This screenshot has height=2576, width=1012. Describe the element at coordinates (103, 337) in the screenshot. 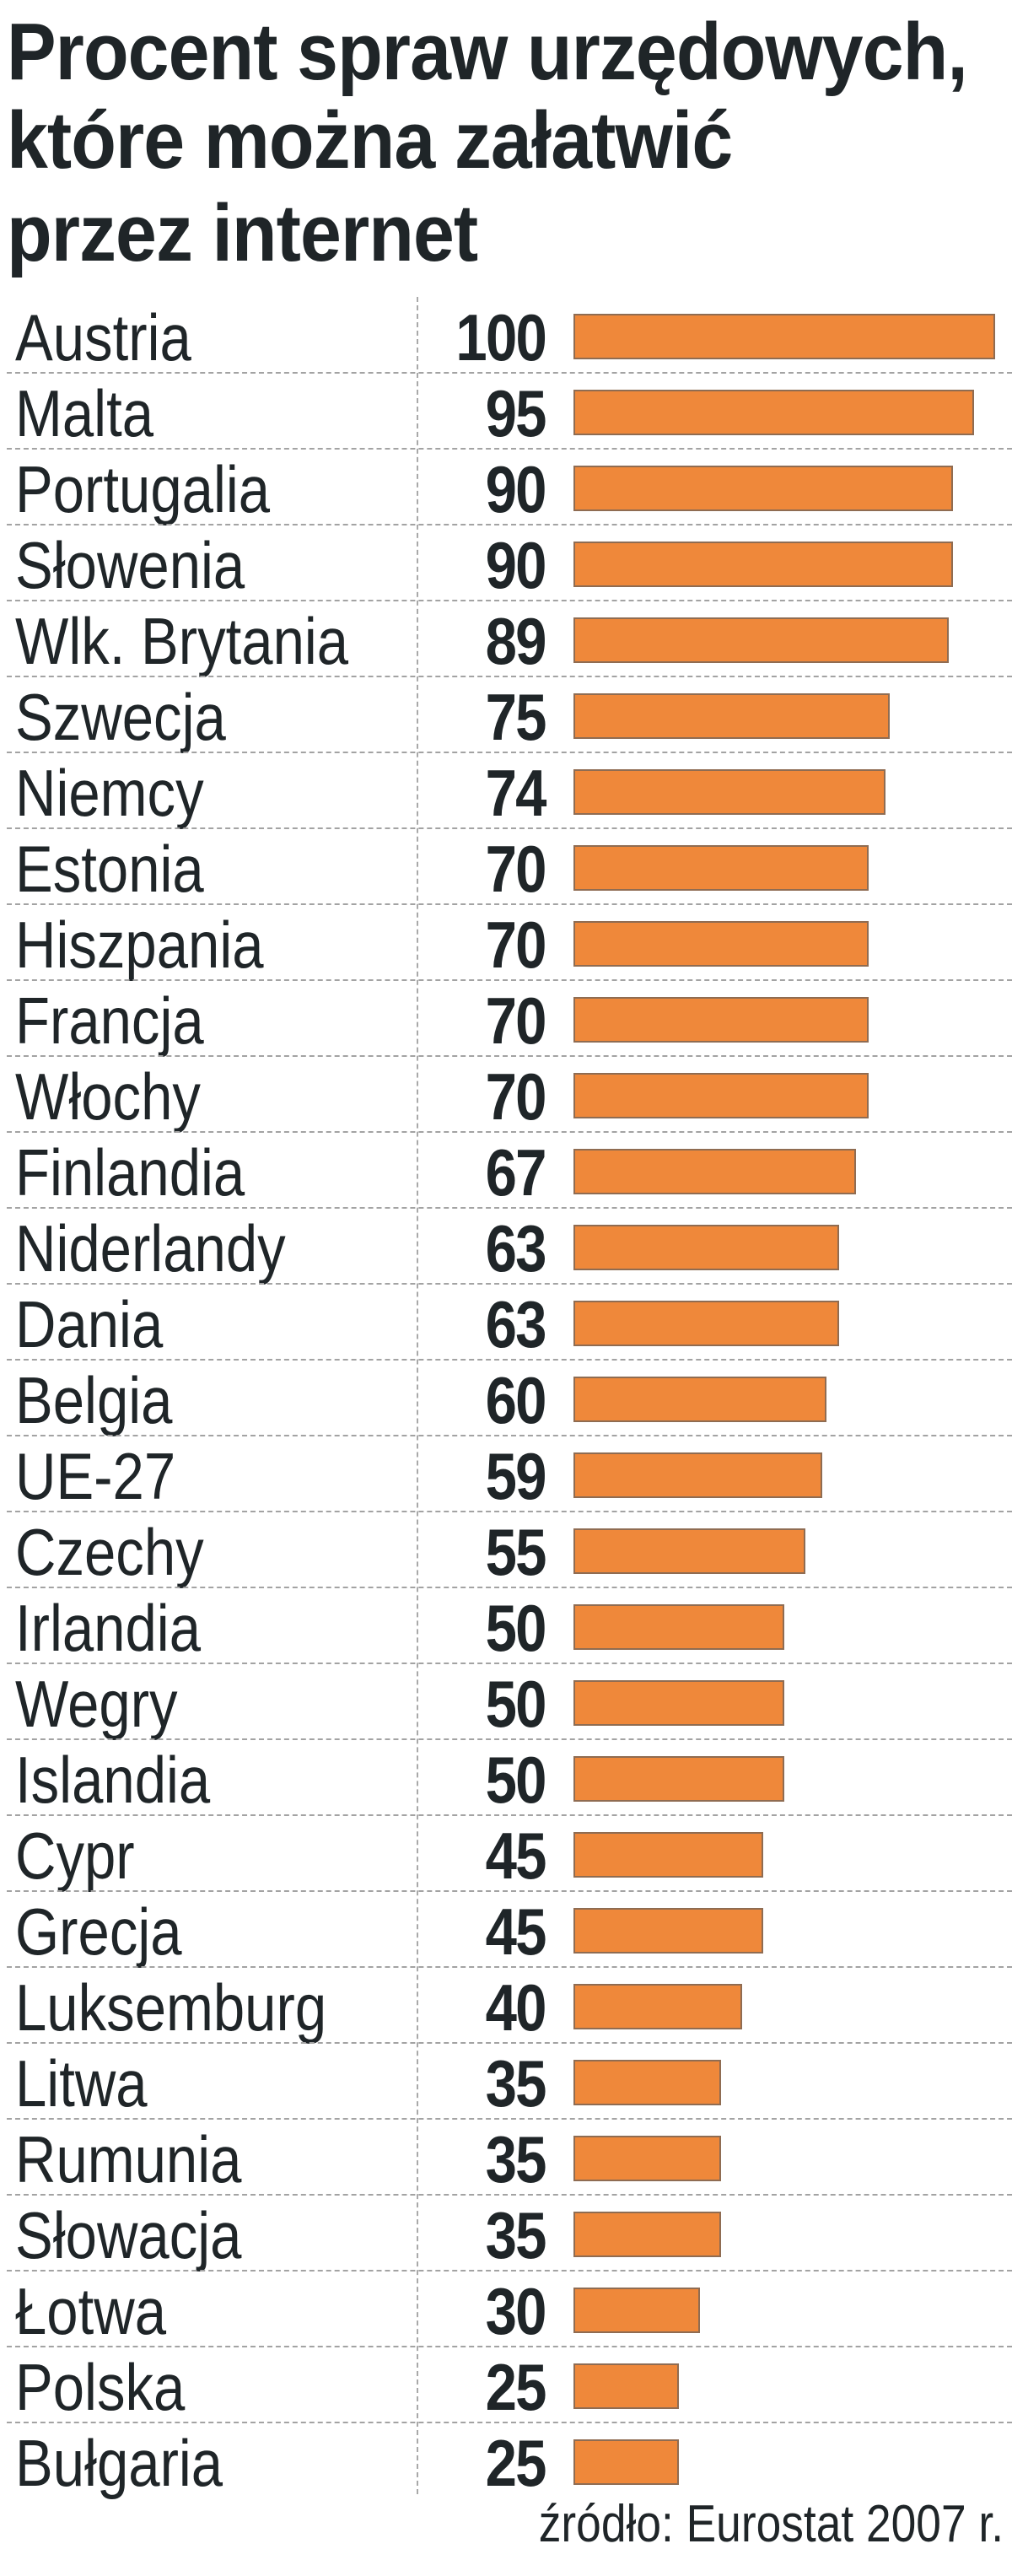

I see `country-label: Austria` at that location.